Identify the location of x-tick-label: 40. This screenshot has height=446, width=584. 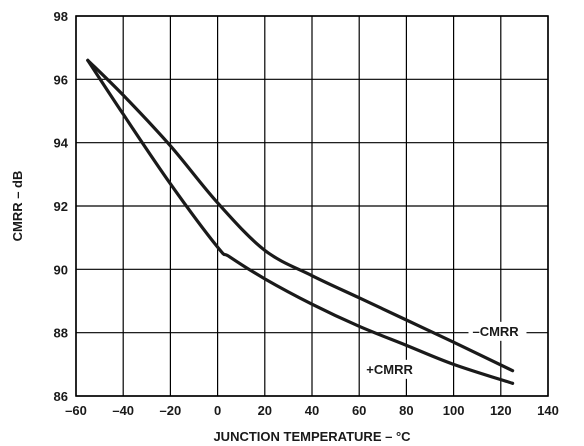
(312, 410).